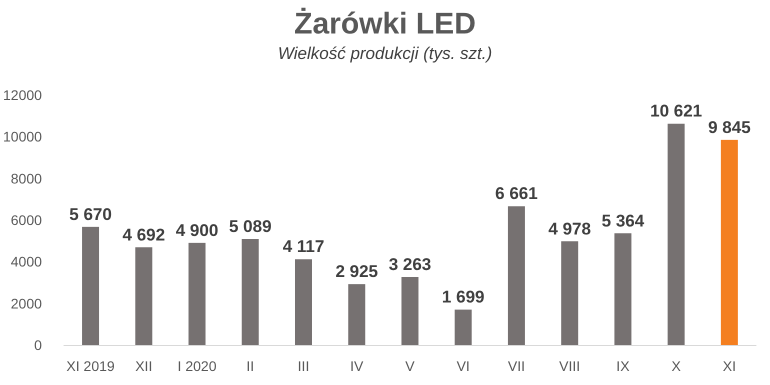  Describe the element at coordinates (197, 230) in the screenshot. I see `data-label: 4 900` at that location.